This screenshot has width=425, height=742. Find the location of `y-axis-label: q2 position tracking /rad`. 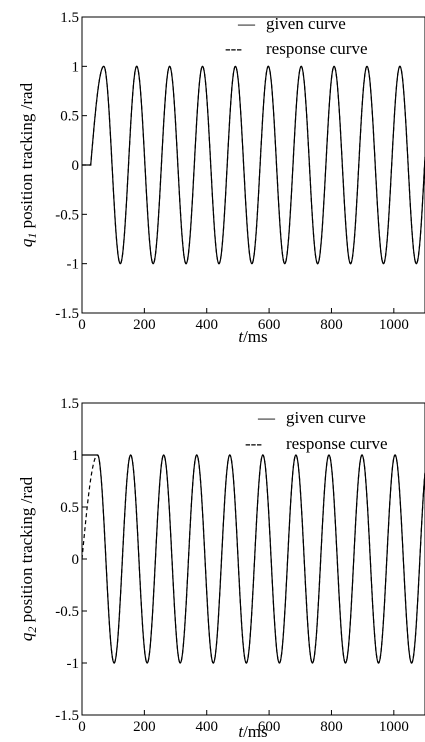

y-axis-label: q2 position tracking /rad is located at coordinates (28, 558).